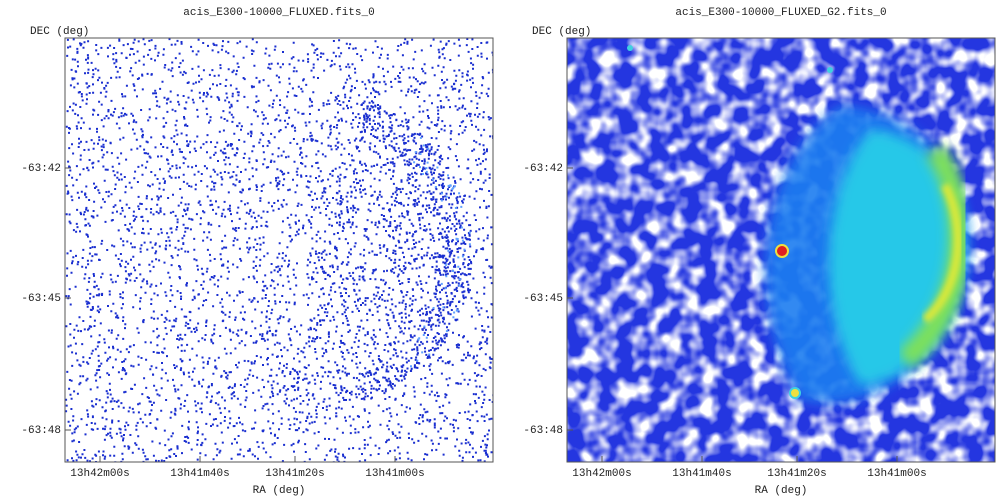 Image resolution: width=1000 pixels, height=504 pixels. What do you see at coordinates (942, 253) in the screenshot?
I see `remnant-rim-bright` at bounding box center [942, 253].